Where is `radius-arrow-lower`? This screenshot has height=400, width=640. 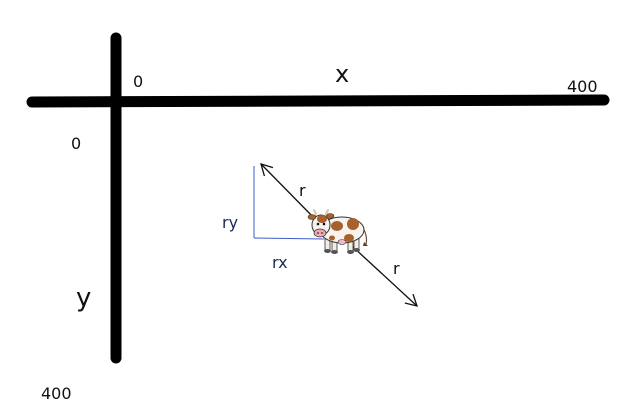 radius-arrow-lower is located at coordinates (384, 276).